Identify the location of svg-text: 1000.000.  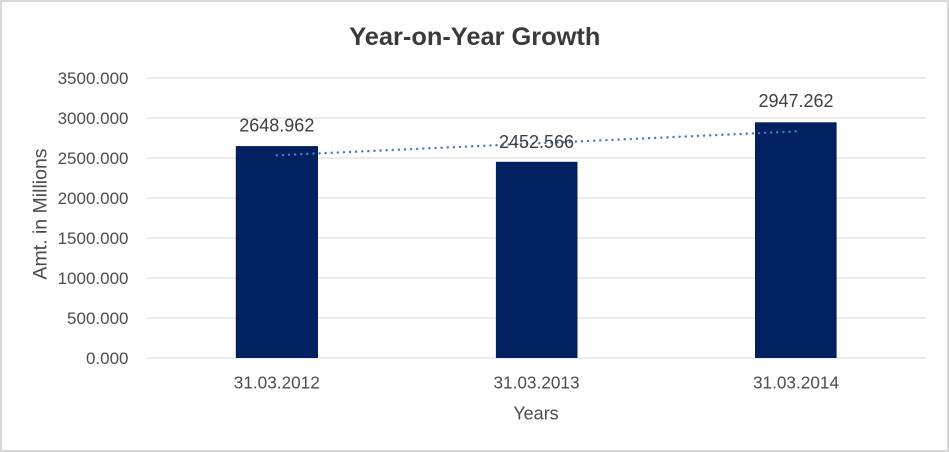
(93, 278).